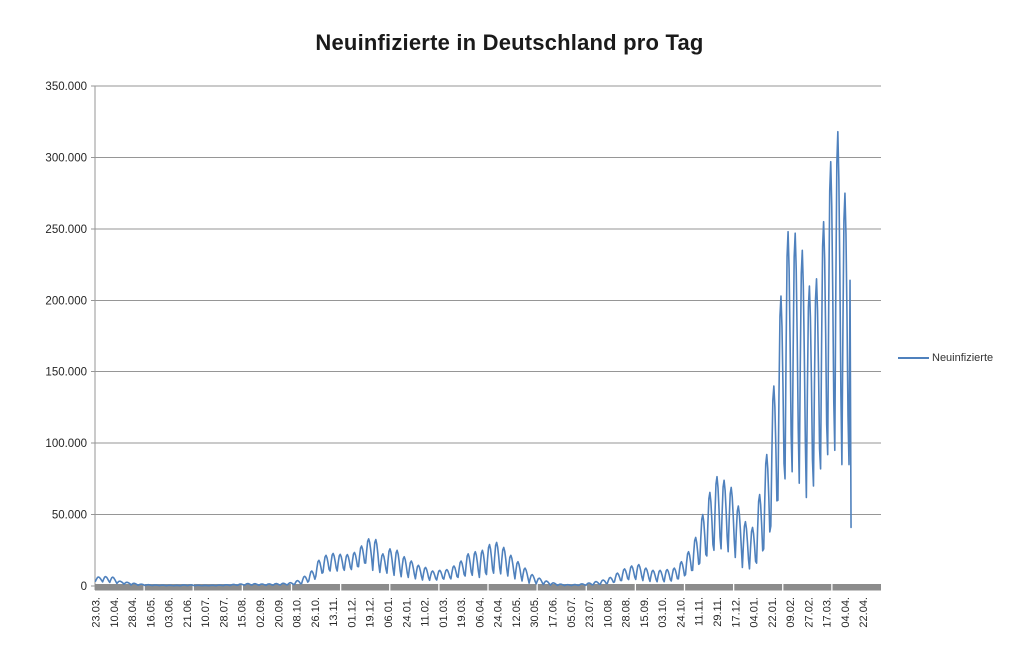 The image size is (1019, 661). What do you see at coordinates (188, 612) in the screenshot?
I see `x-axis-tick-label: 21.06.` at bounding box center [188, 612].